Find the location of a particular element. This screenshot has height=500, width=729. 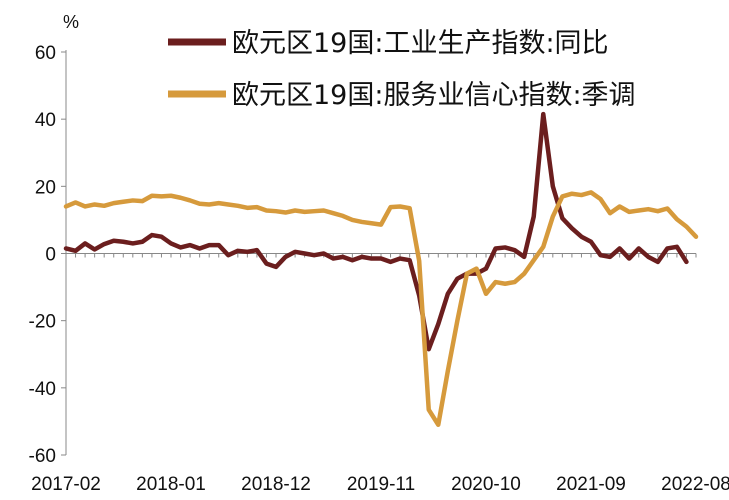

y-axis-unit: % is located at coordinates (71, 22).